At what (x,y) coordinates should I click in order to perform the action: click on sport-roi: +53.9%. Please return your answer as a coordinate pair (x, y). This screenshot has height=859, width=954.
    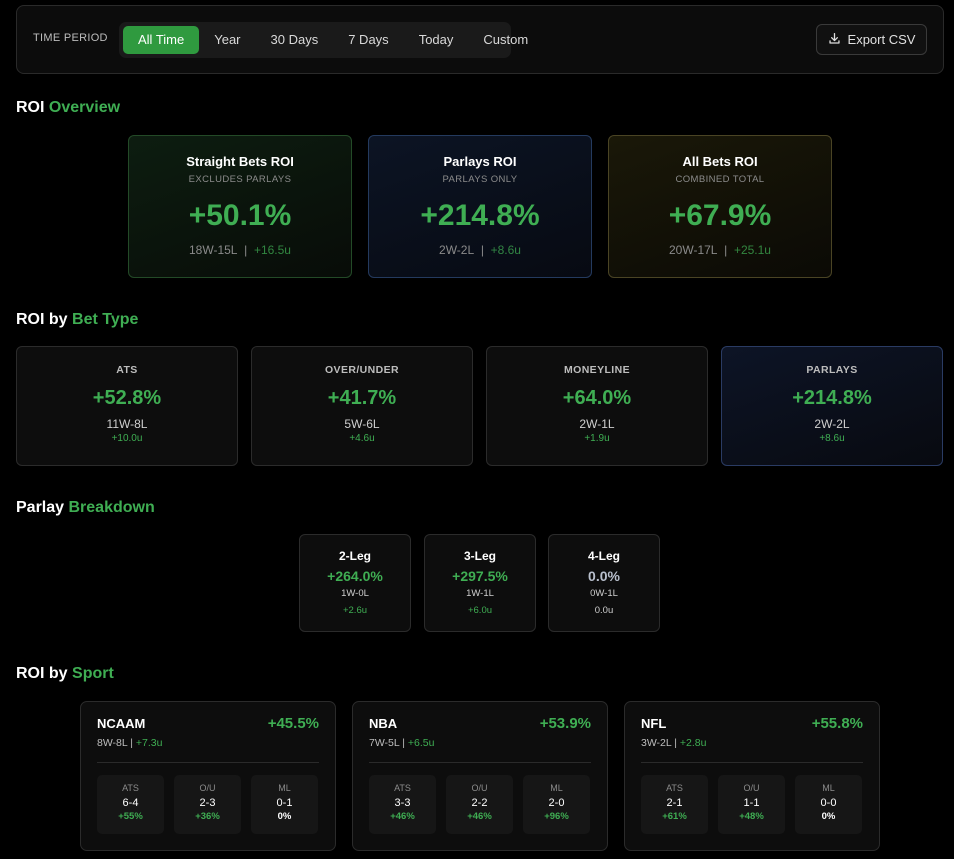
    Looking at the image, I should click on (565, 723).